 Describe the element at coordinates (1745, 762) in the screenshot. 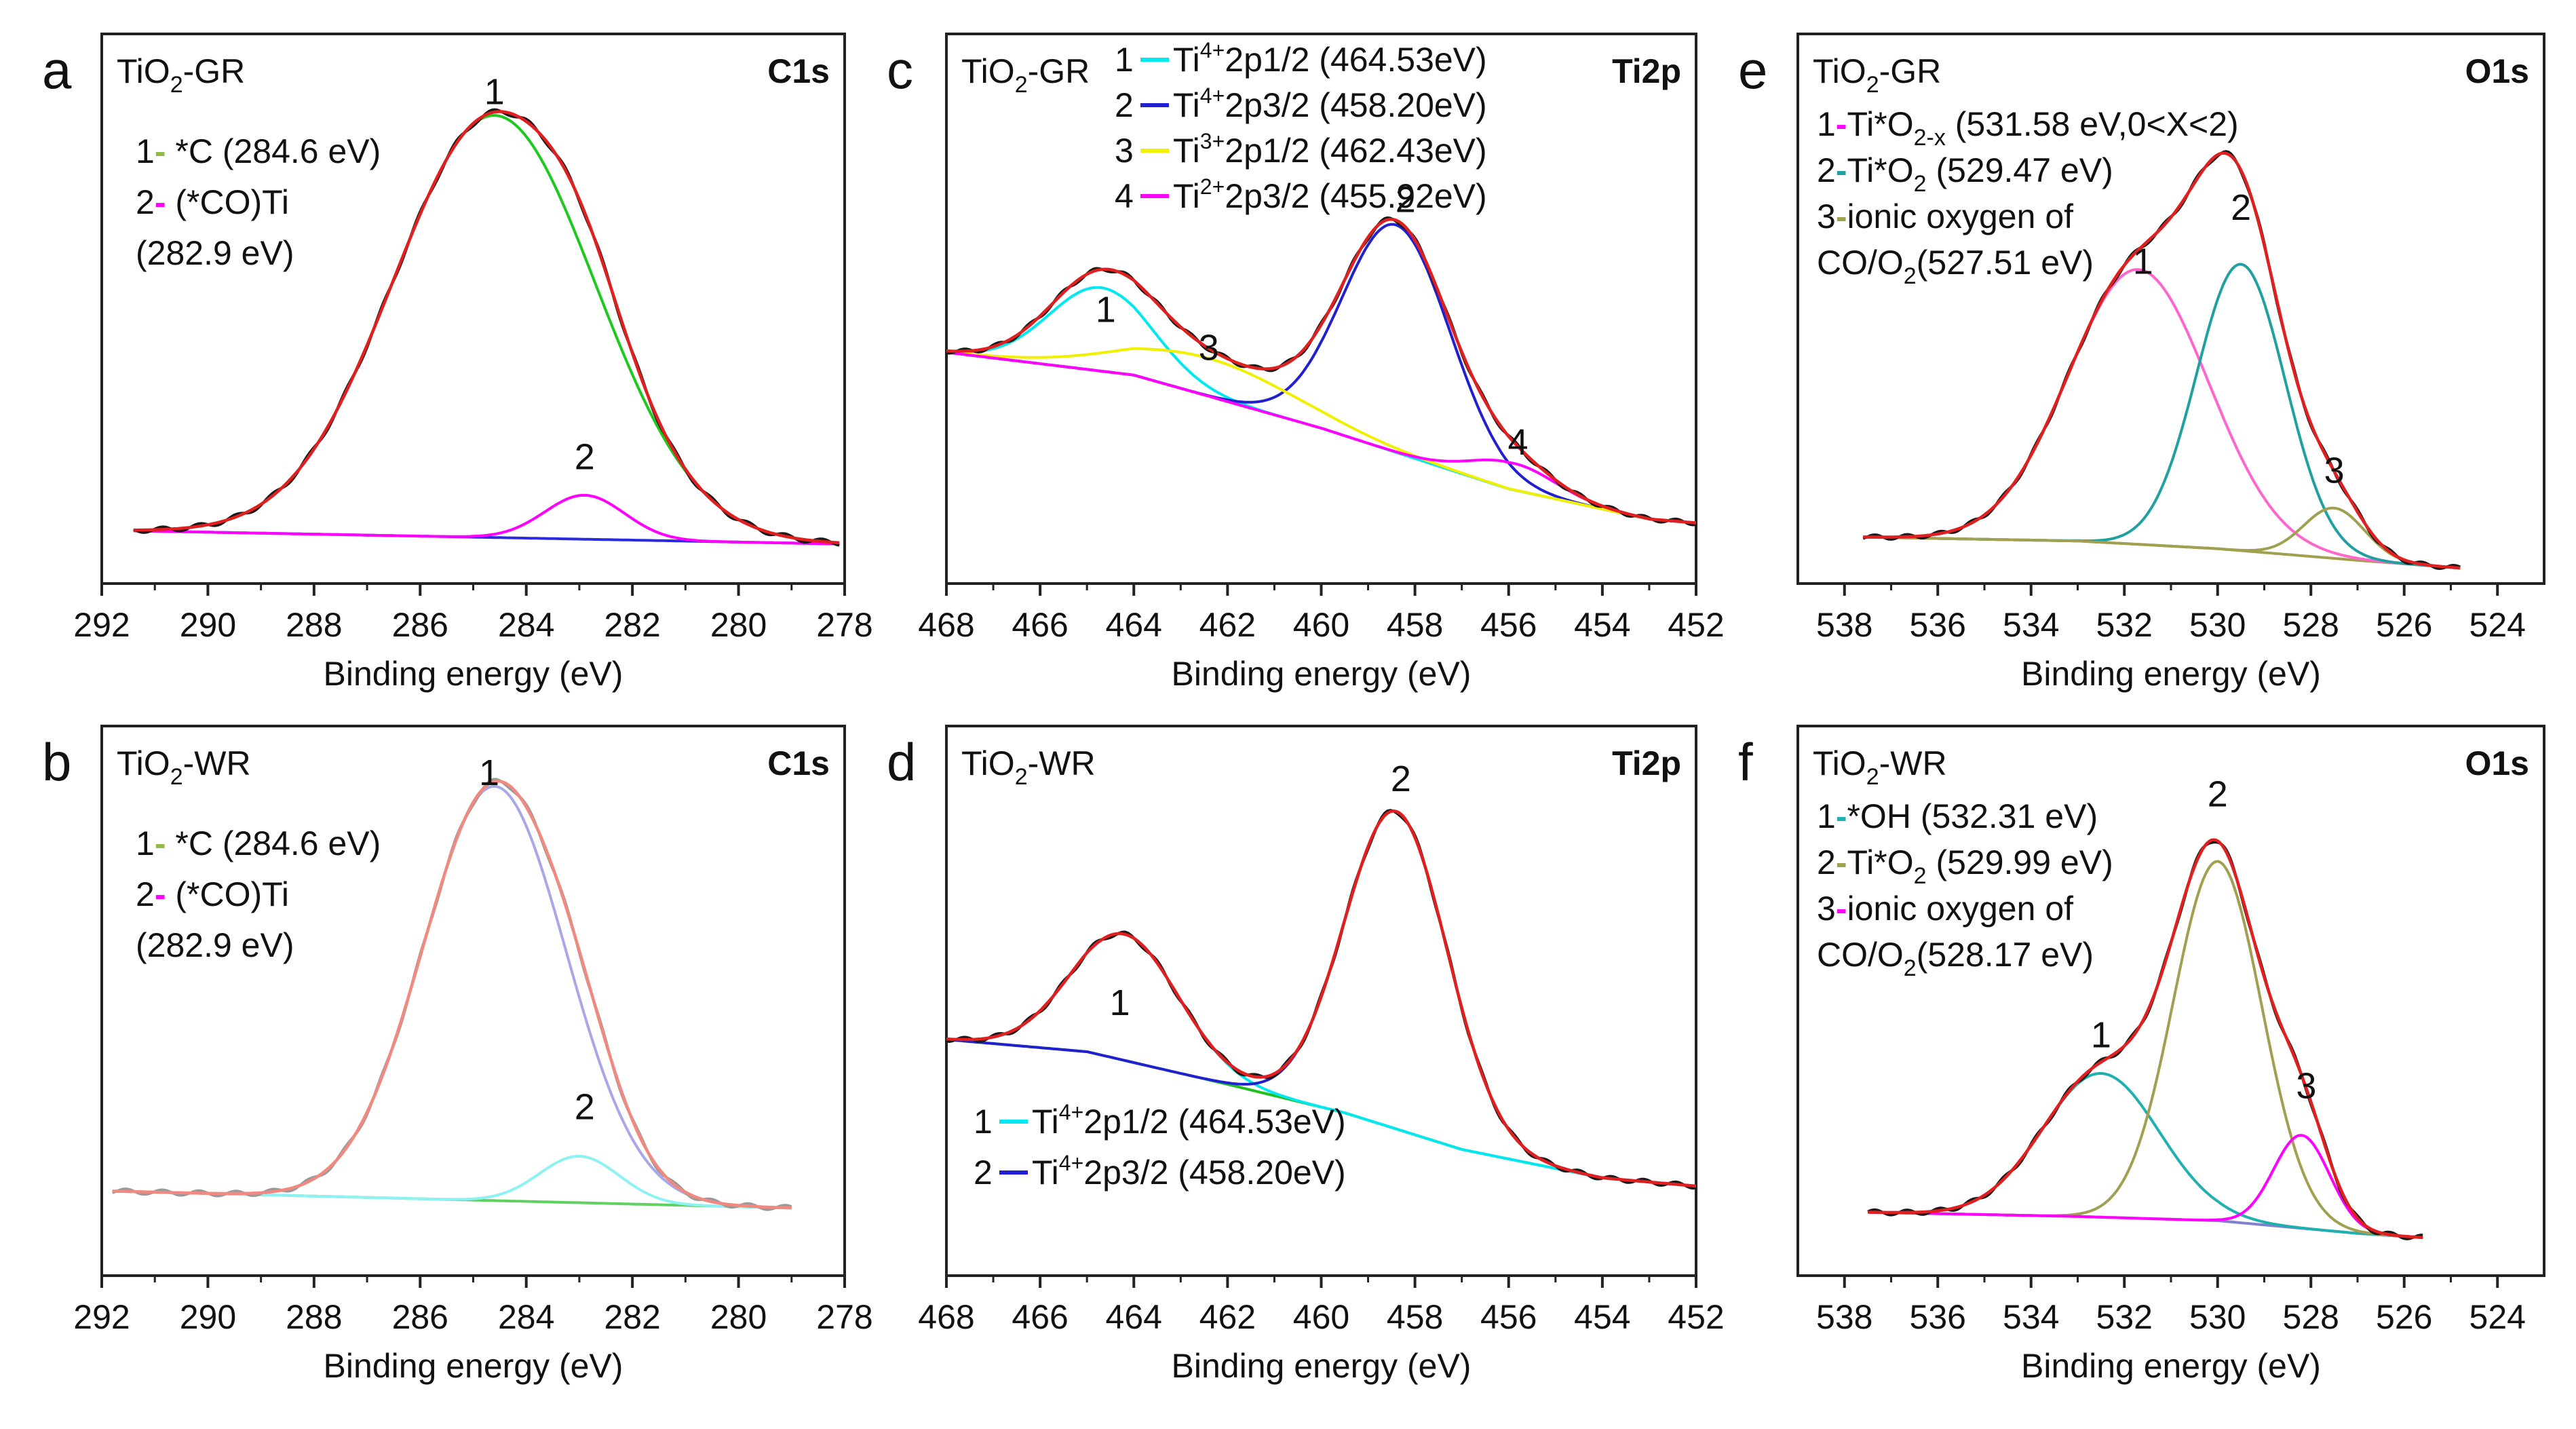

I see `panel-letter: f` at that location.